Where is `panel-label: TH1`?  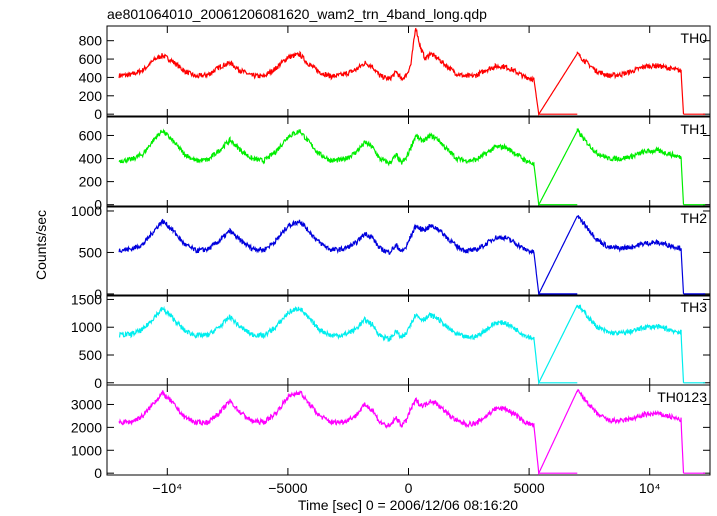 panel-label: TH1 is located at coordinates (694, 129).